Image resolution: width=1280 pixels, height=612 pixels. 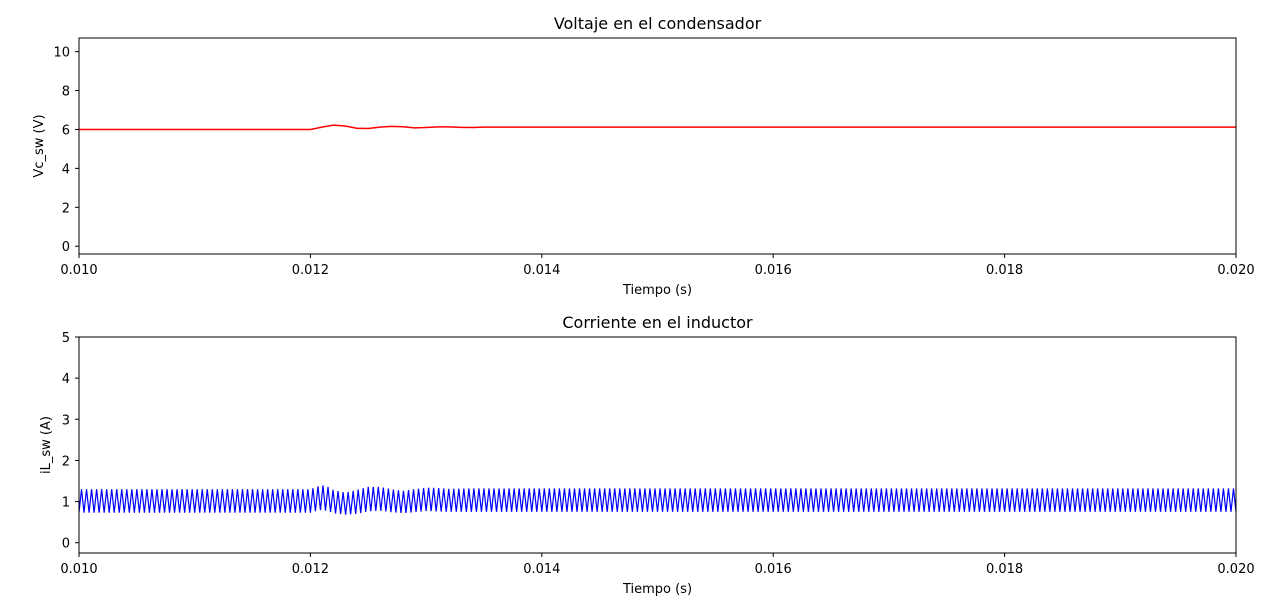 What do you see at coordinates (66, 92) in the screenshot?
I see `y-tick-label: 8` at bounding box center [66, 92].